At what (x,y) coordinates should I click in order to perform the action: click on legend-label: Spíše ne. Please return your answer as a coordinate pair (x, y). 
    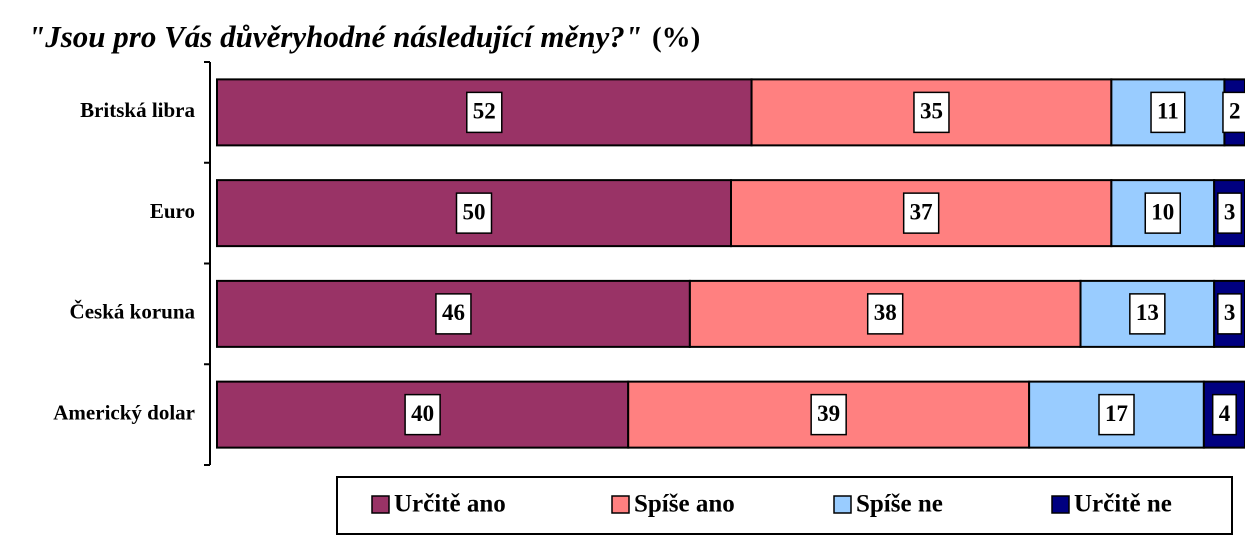
    Looking at the image, I should click on (899, 504).